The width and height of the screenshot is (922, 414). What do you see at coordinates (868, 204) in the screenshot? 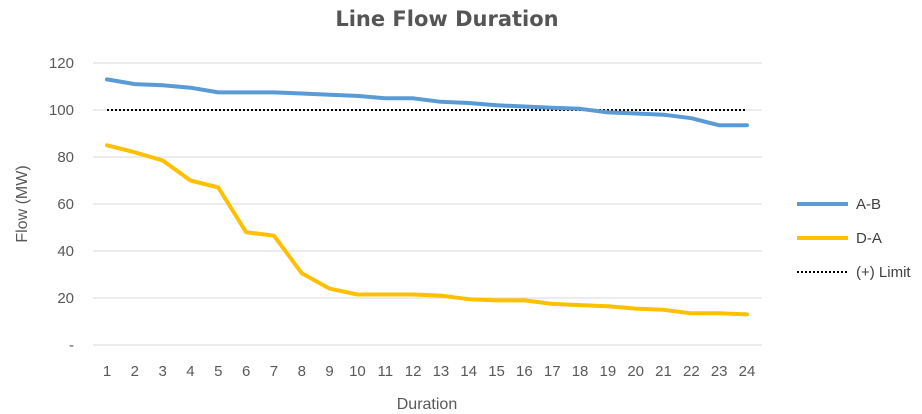
I see `legend-label-a-b: A-B` at bounding box center [868, 204].